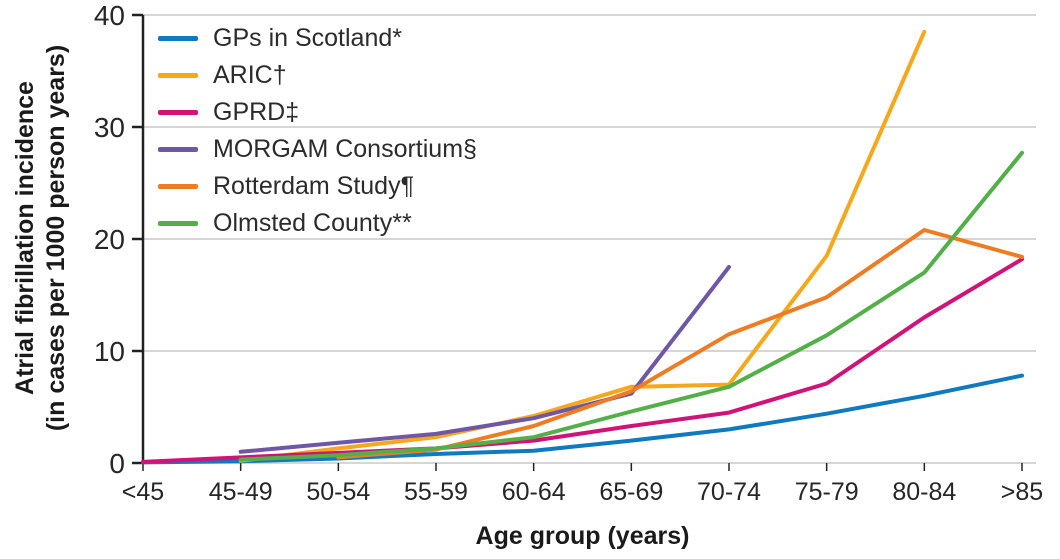 The height and width of the screenshot is (559, 1060). I want to click on x-tick-label: 60-64, so click(534, 492).